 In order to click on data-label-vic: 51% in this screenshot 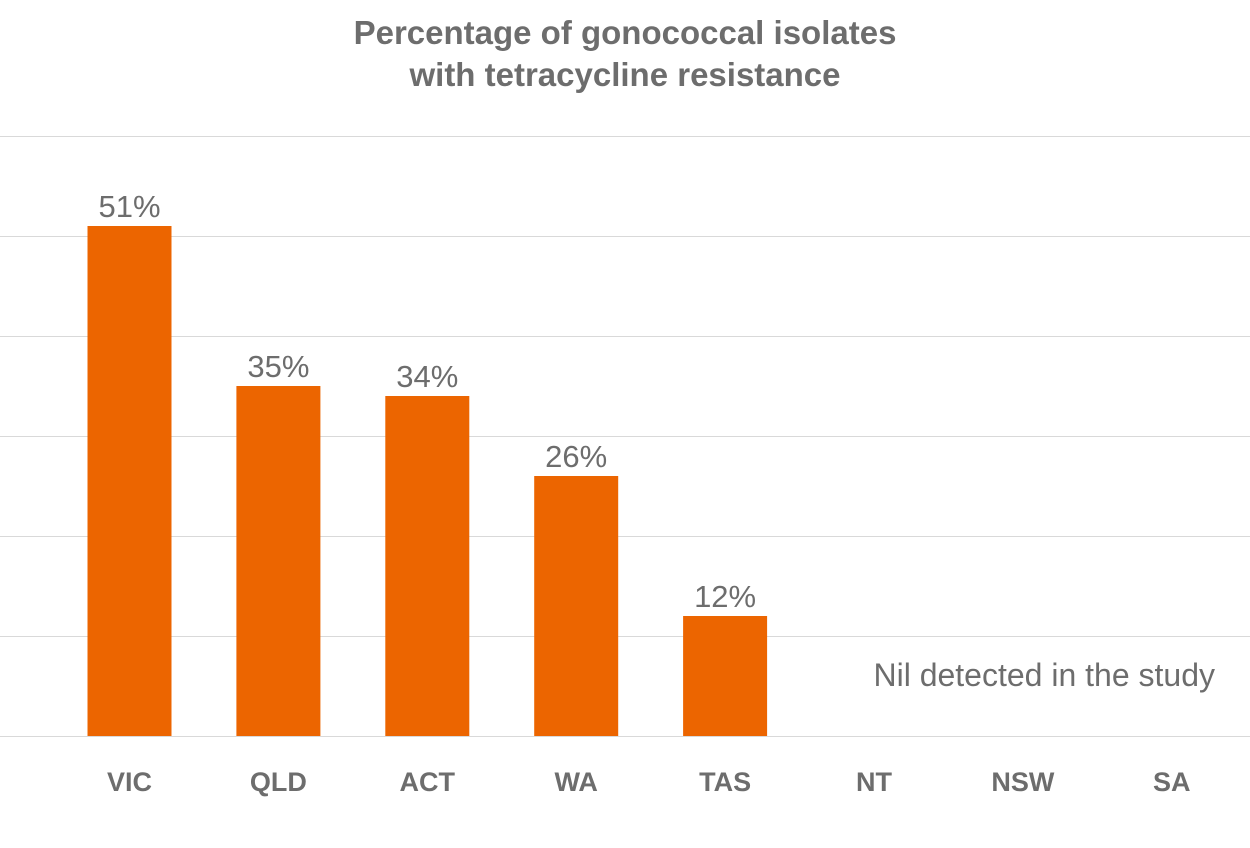, I will do `click(129, 206)`.